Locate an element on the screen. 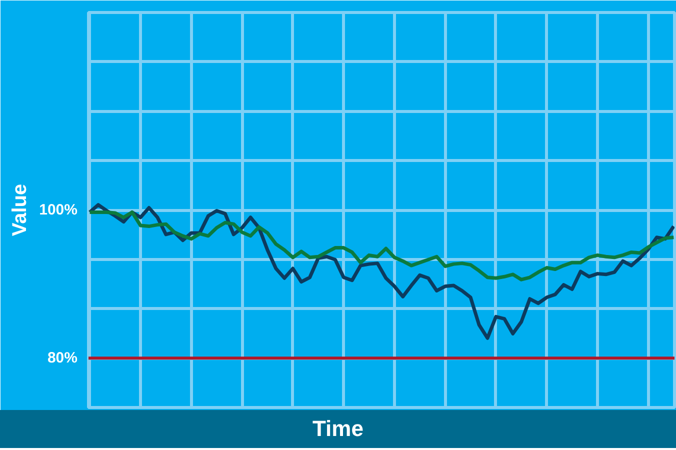  y-tick-label: 80% is located at coordinates (62, 358).